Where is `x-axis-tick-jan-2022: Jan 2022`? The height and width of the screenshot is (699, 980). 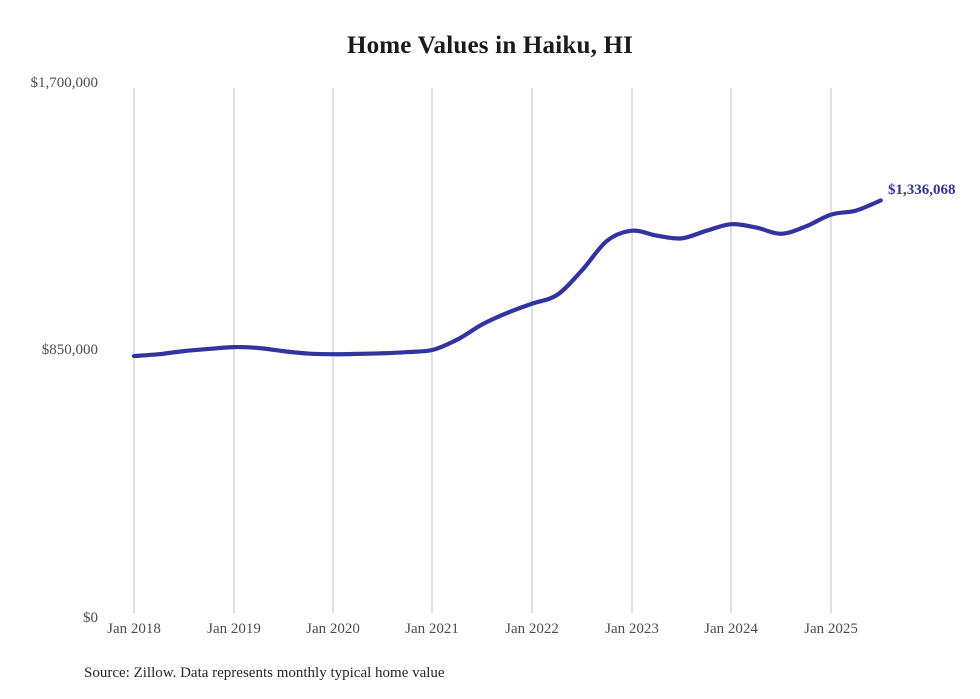
x-axis-tick-jan-2022: Jan 2022 is located at coordinates (532, 629).